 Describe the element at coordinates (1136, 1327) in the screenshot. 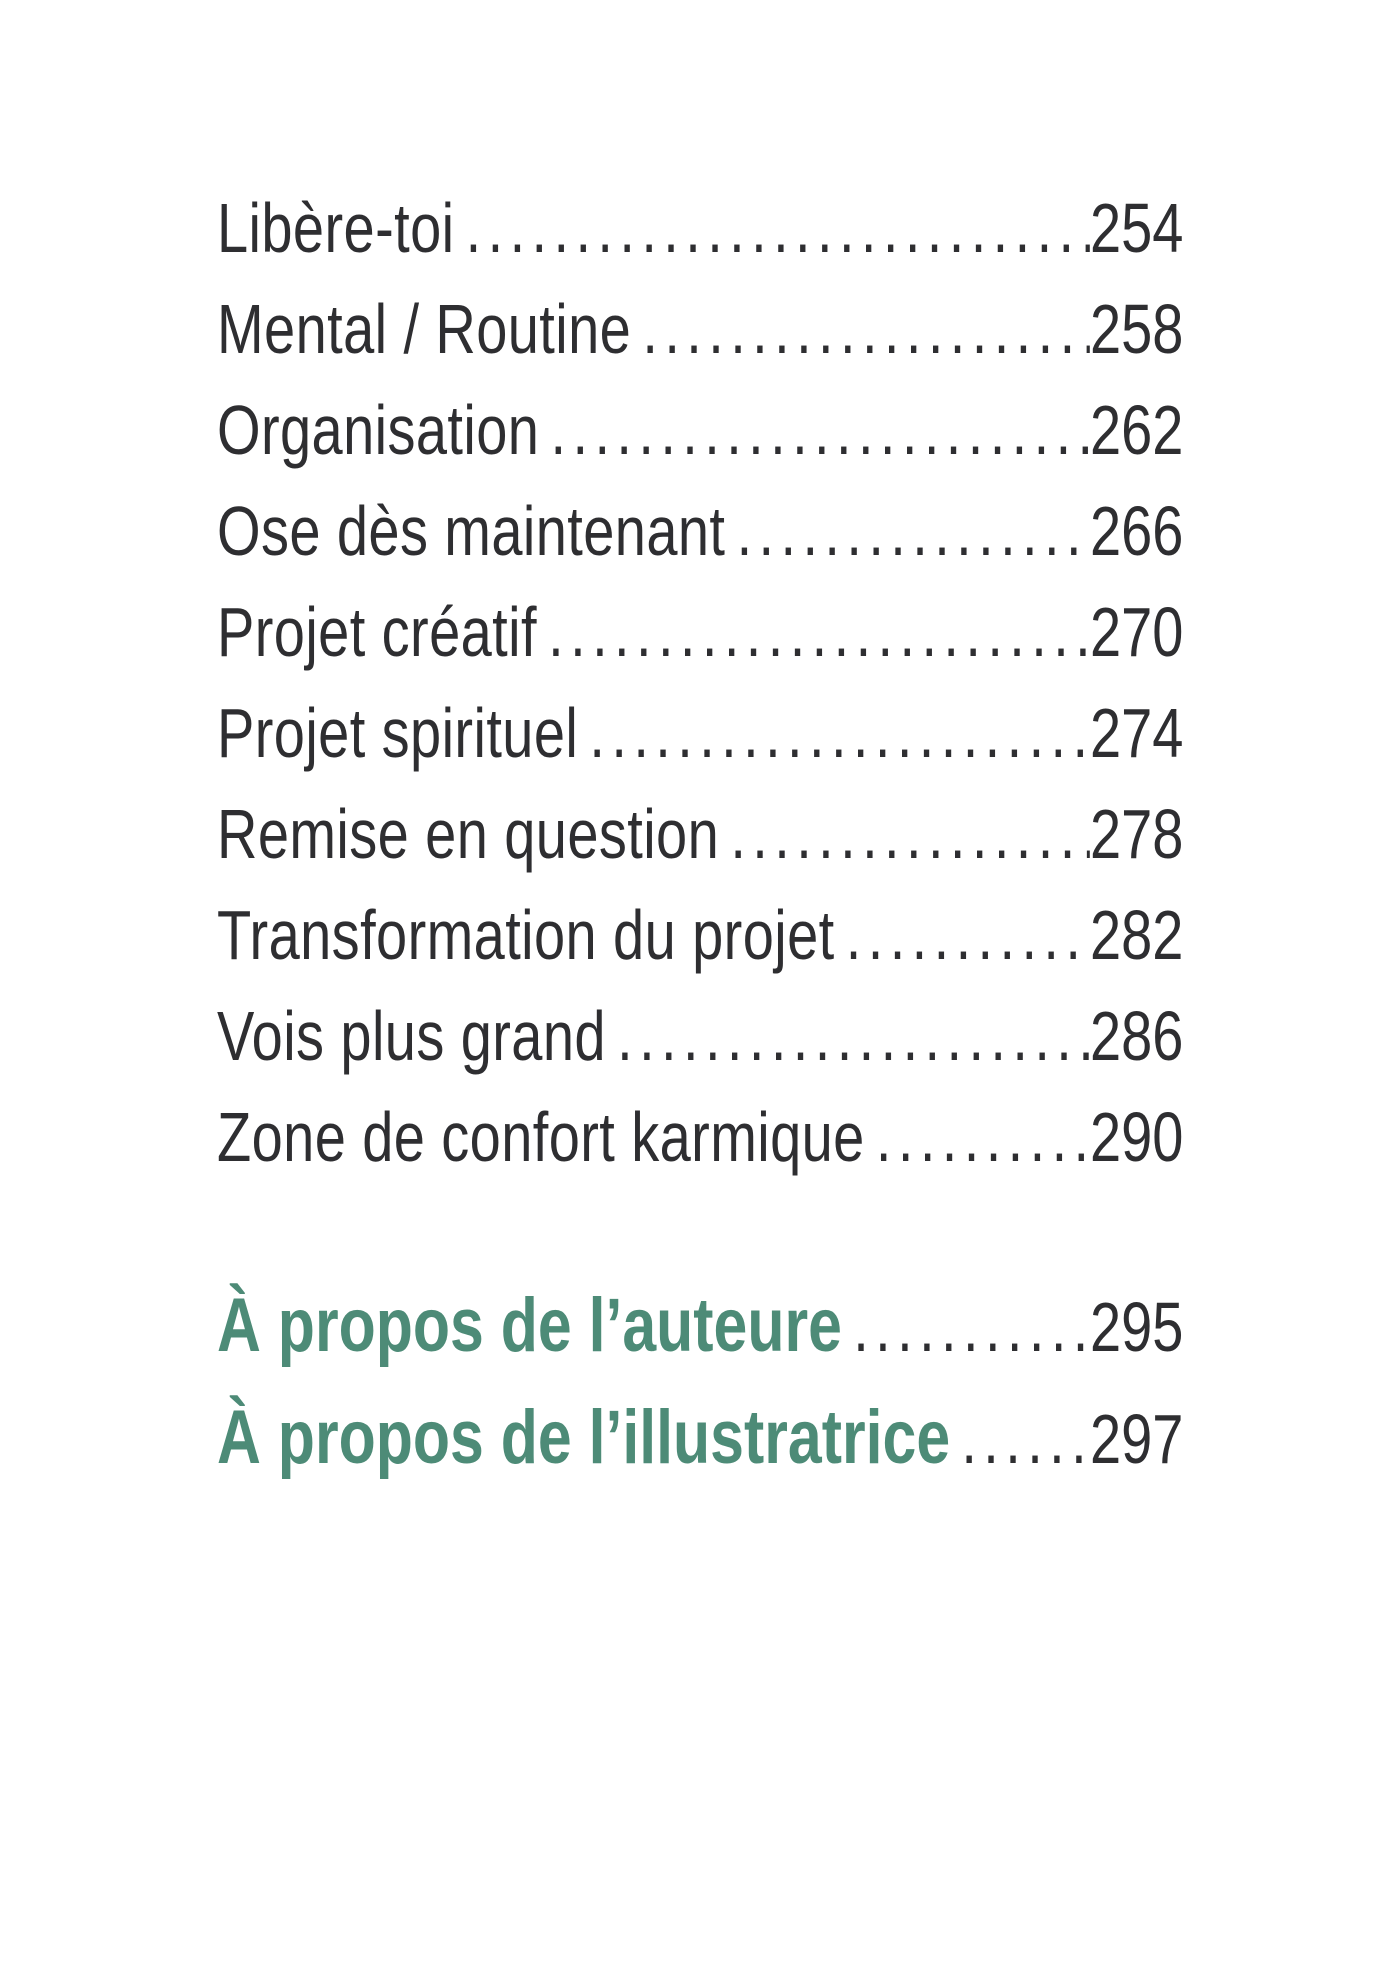

I see `page-number: 295` at that location.